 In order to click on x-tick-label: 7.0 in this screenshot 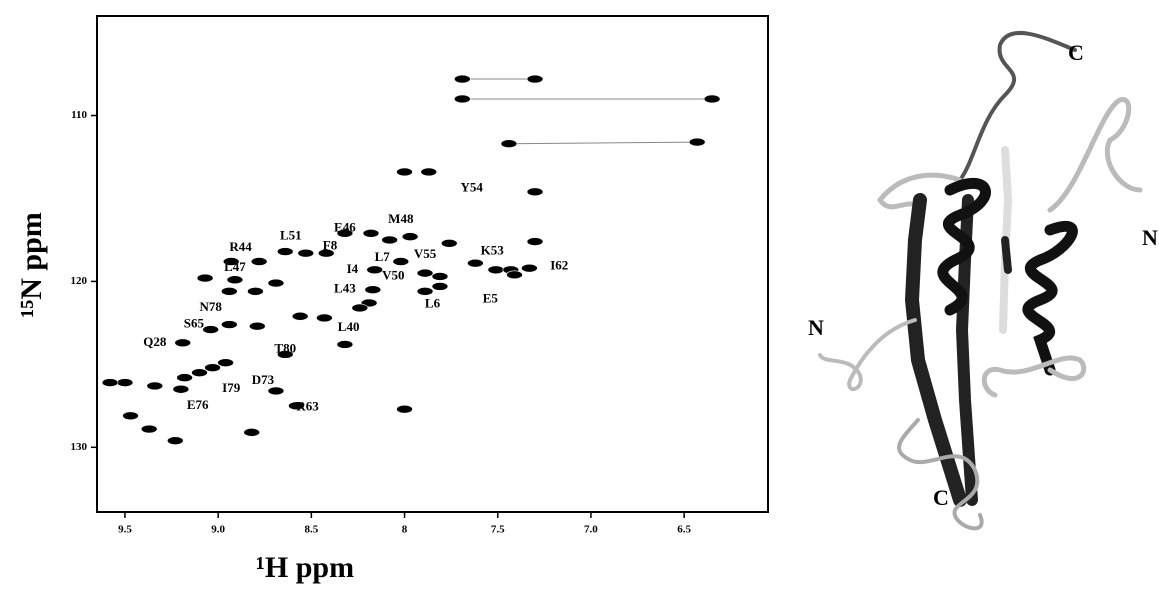, I will do `click(591, 530)`.